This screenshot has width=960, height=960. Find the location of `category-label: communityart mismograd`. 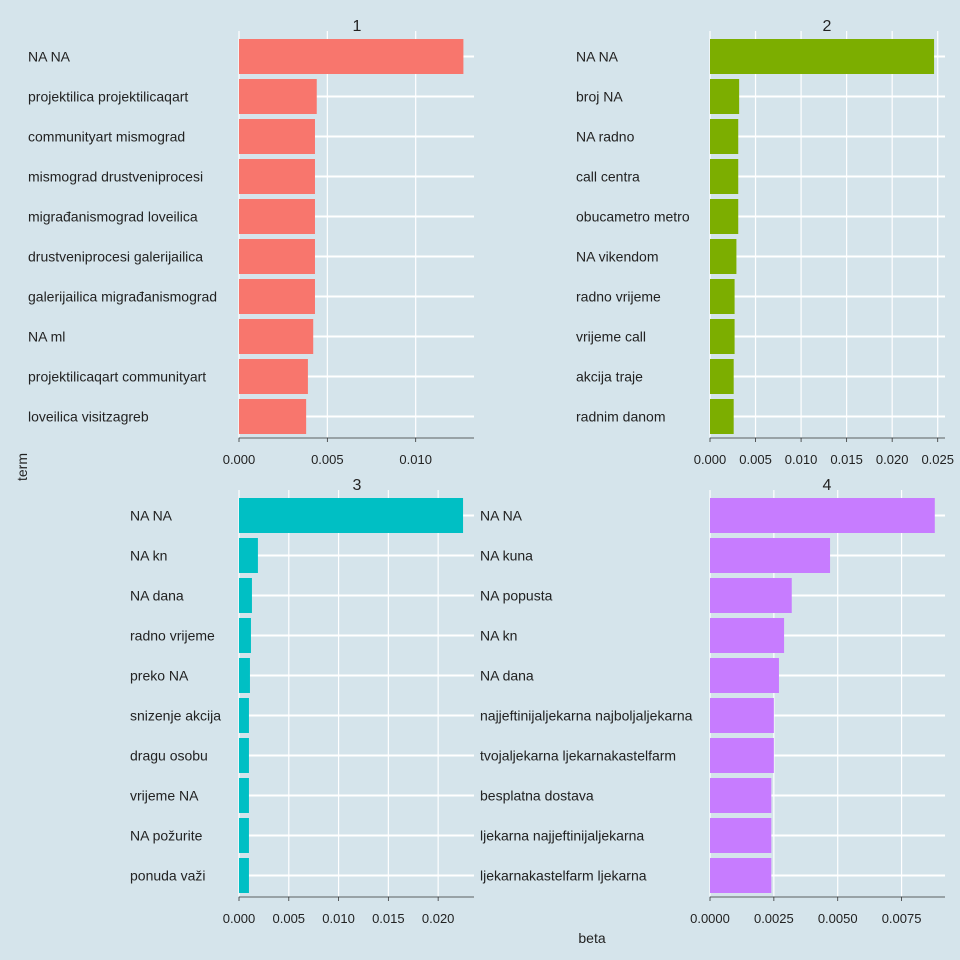

category-label: communityart mismograd is located at coordinates (106, 137).